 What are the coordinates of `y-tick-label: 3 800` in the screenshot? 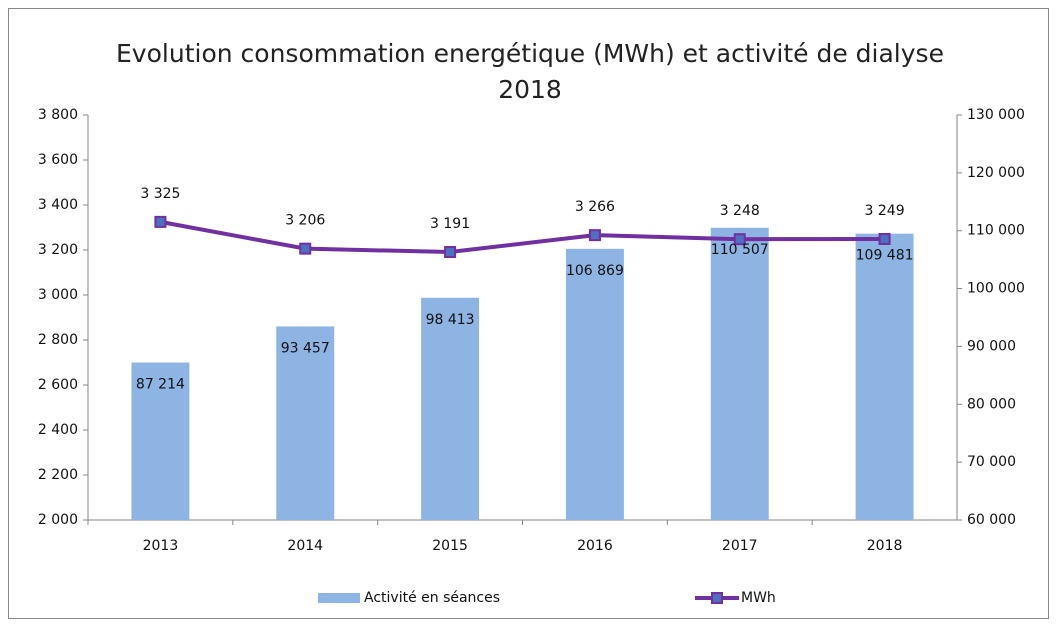 It's located at (58, 115).